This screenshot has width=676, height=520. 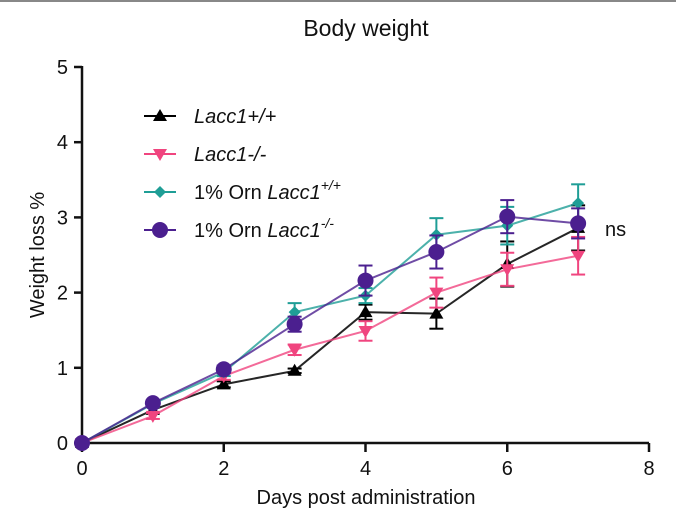 I want to click on legend-label: Lacc1+/+, so click(x=235, y=117).